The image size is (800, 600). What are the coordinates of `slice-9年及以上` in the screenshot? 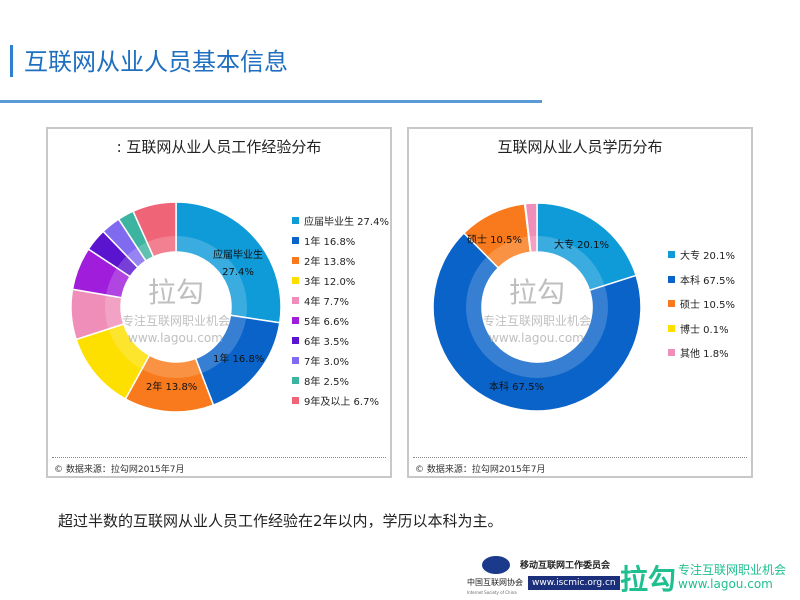 It's located at (154, 229).